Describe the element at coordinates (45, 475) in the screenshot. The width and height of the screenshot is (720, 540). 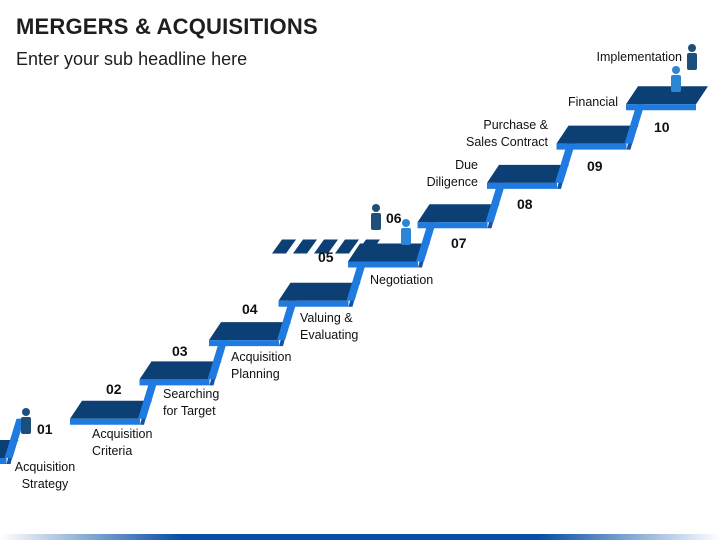
I see `step-01-label: Acquisition Strategy` at that location.